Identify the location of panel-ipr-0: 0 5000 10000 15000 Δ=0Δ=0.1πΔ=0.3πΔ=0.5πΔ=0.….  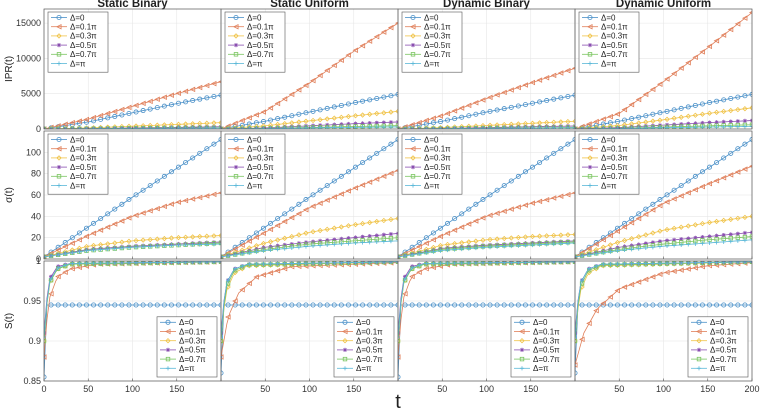
(119, 71).